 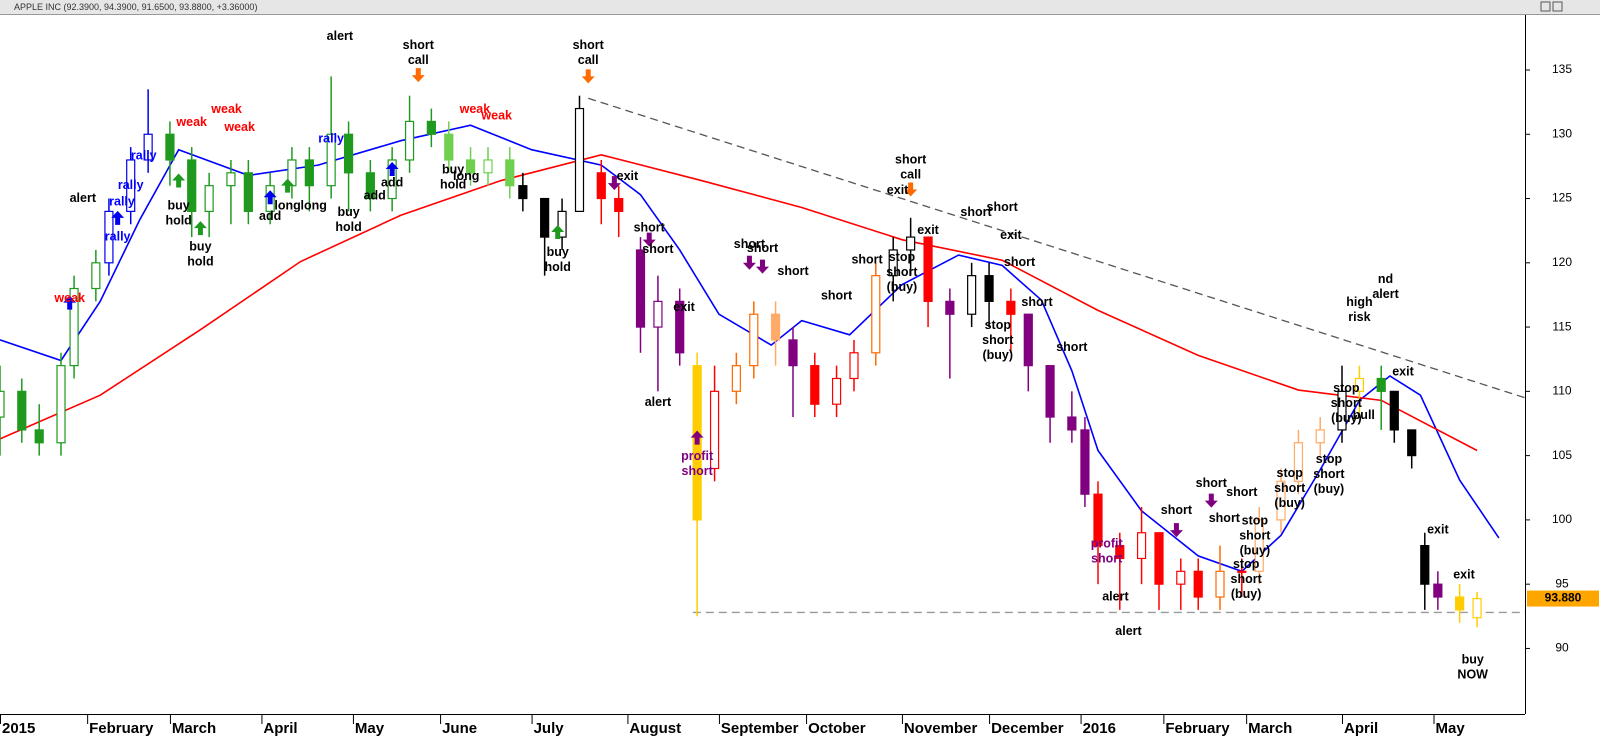 What do you see at coordinates (1545, 6) in the screenshot?
I see `restore-icon` at bounding box center [1545, 6].